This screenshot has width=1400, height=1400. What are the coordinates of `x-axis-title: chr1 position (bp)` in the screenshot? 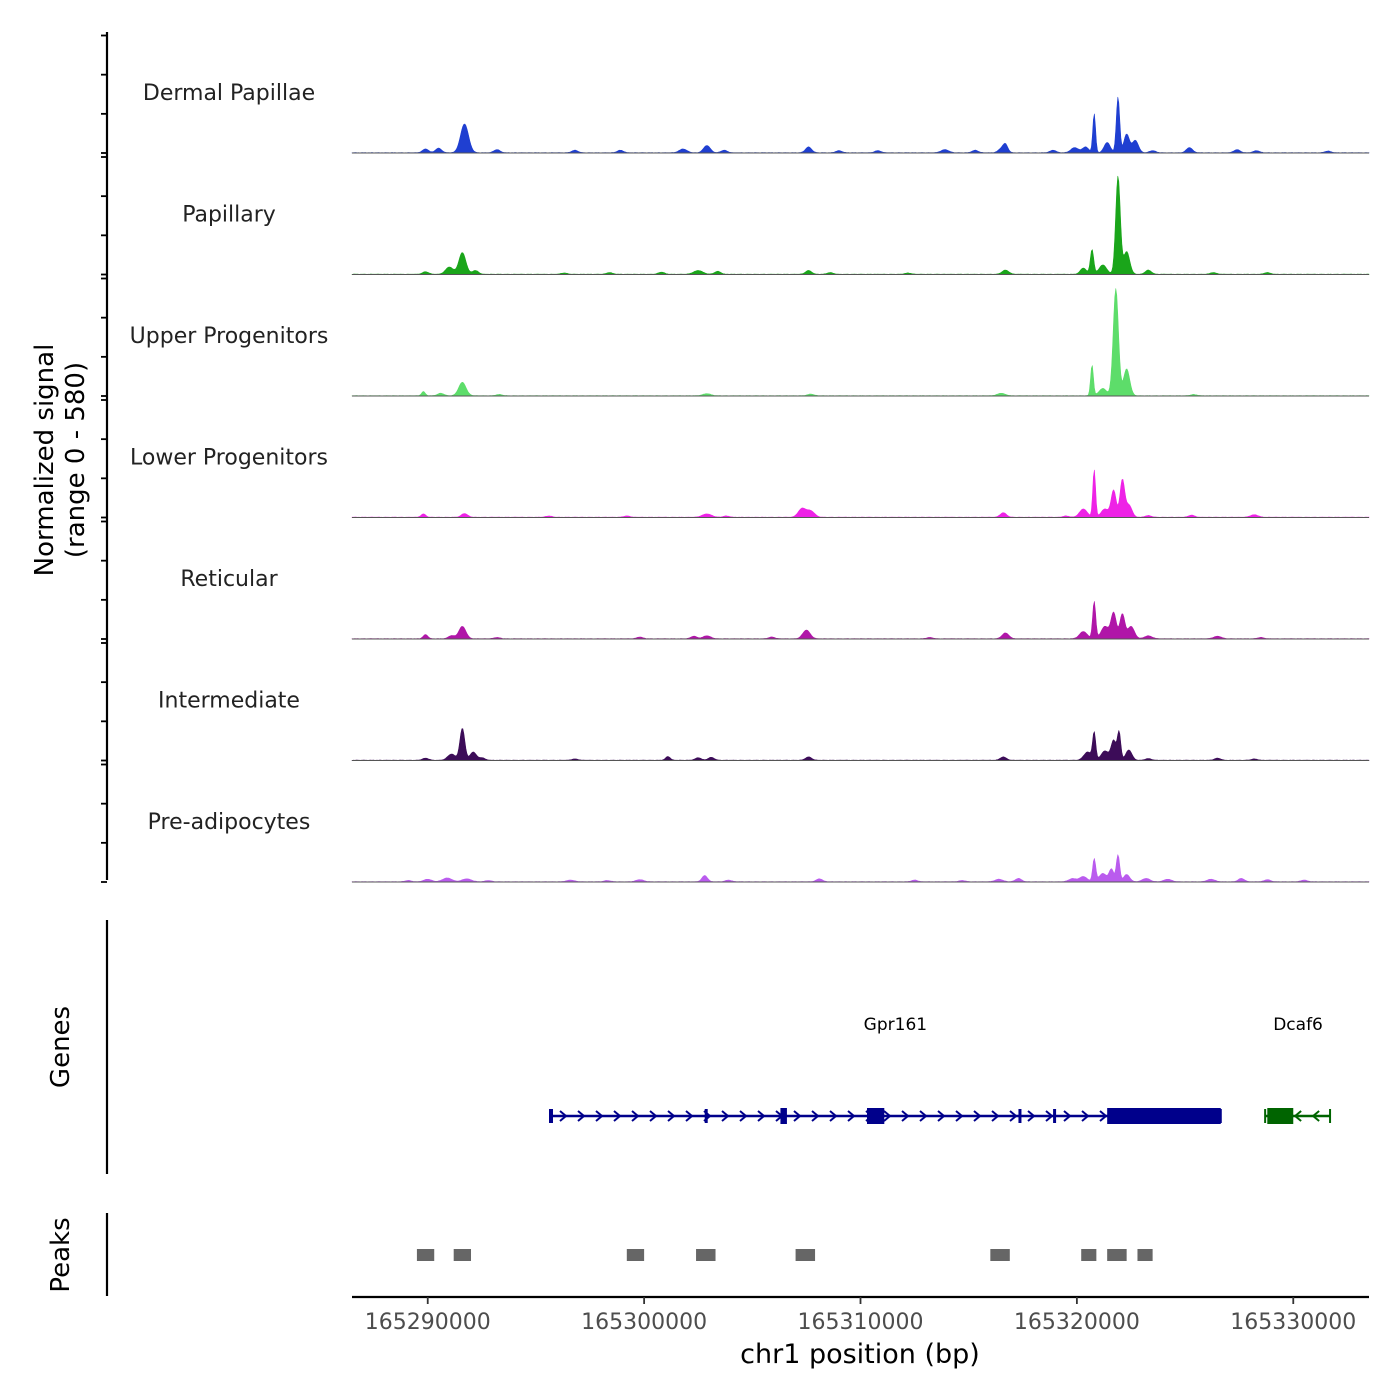 It's located at (860, 1354).